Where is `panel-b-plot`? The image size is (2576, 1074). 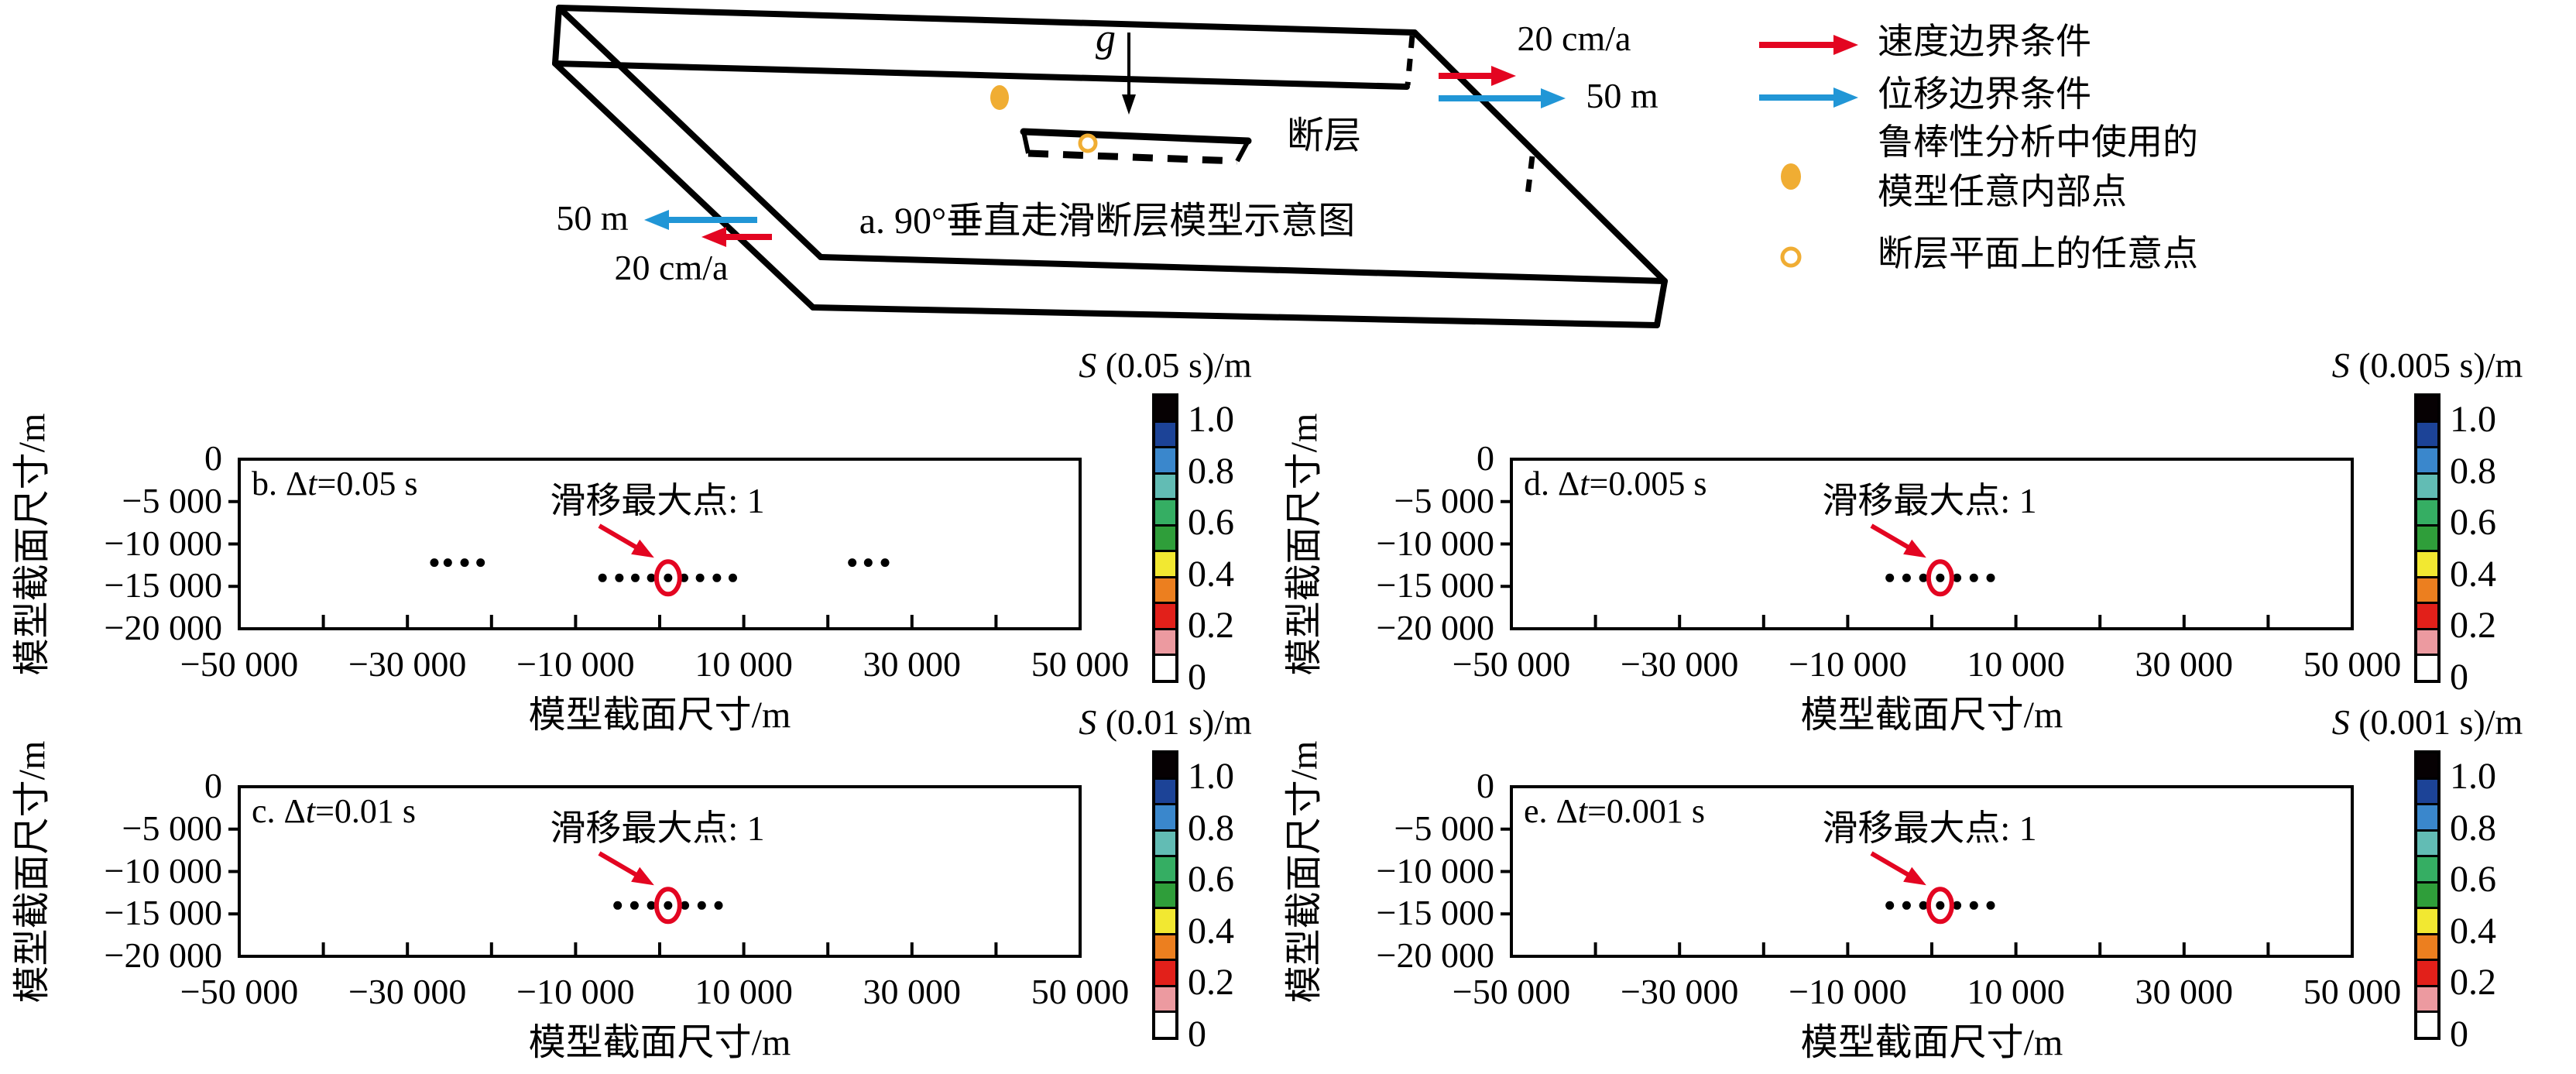 panel-b-plot is located at coordinates (655, 544).